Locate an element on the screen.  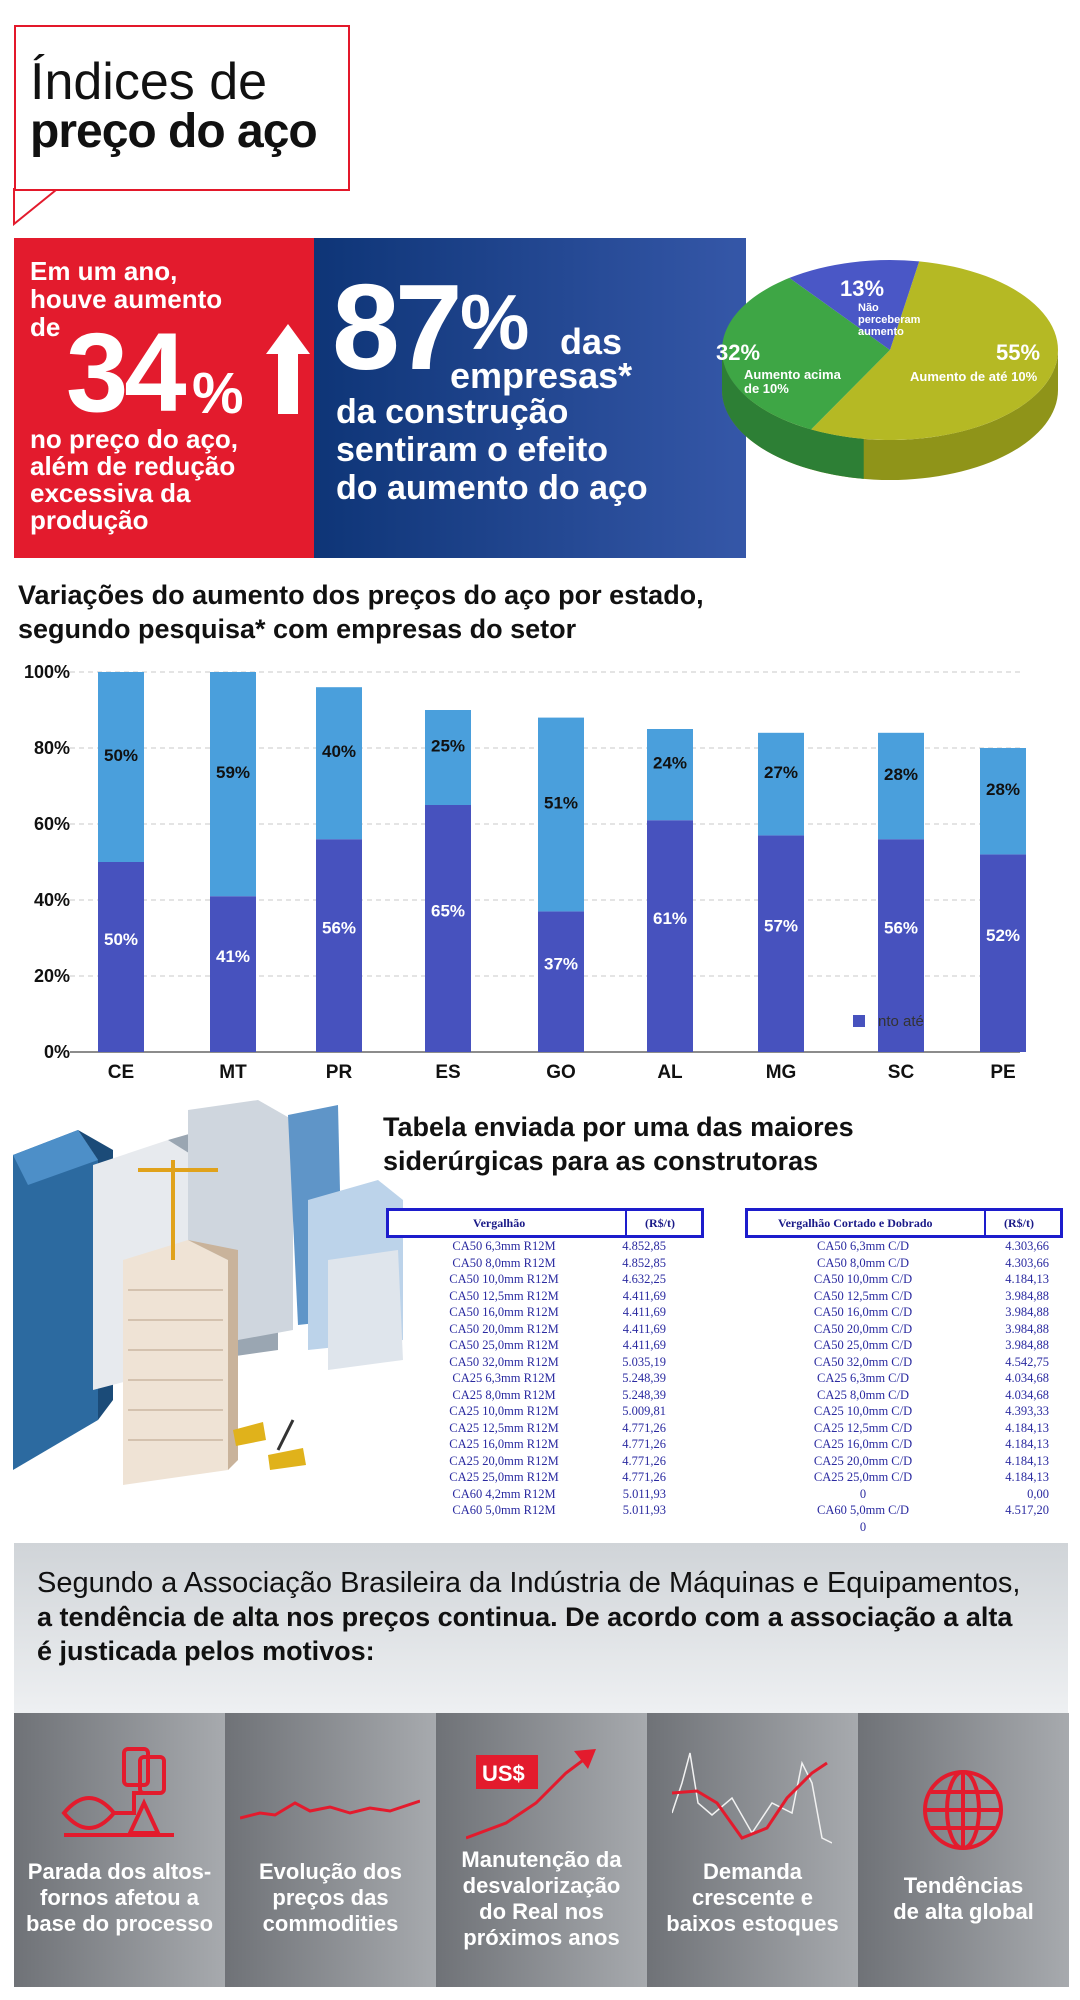
red-panel-line: houve aumento is located at coordinates (126, 299).